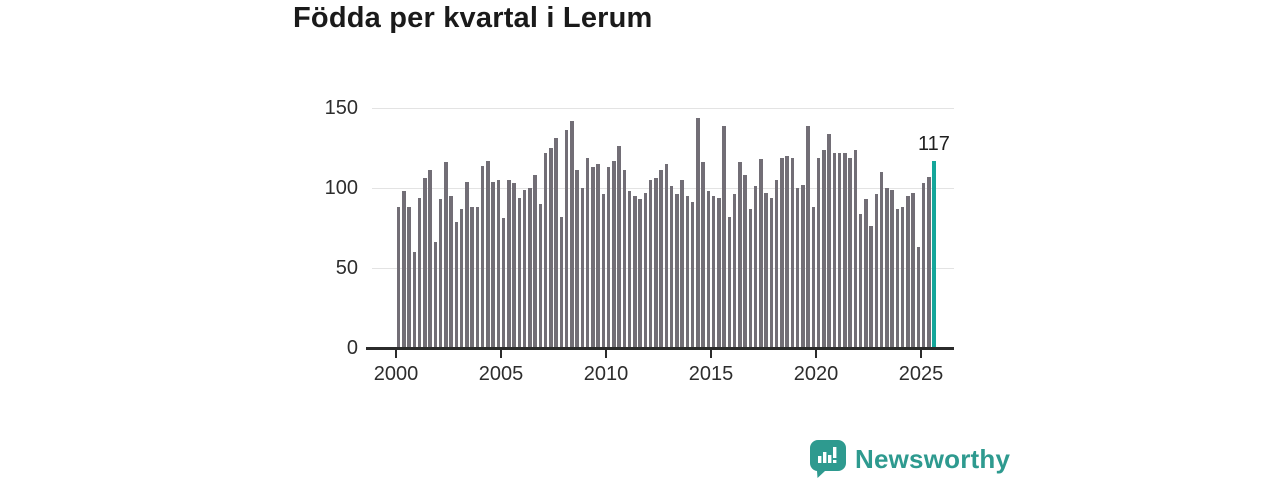  Describe the element at coordinates (341, 188) in the screenshot. I see `y-axis-tick-label: 100` at that location.